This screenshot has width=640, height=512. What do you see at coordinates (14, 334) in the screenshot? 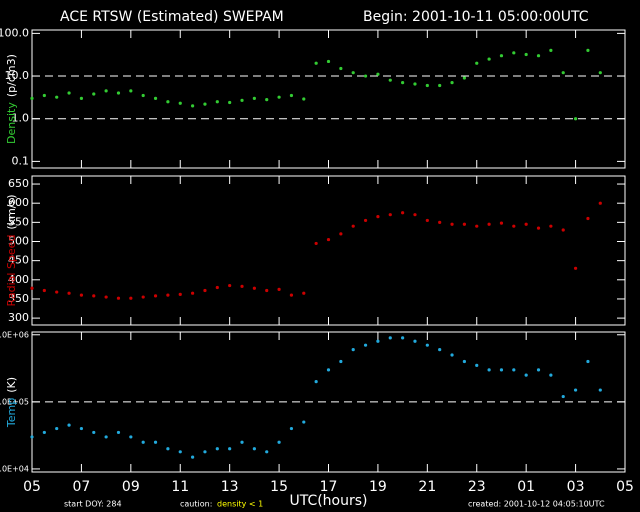
I see `y-tick-label: 1.0E+06` at bounding box center [14, 334].